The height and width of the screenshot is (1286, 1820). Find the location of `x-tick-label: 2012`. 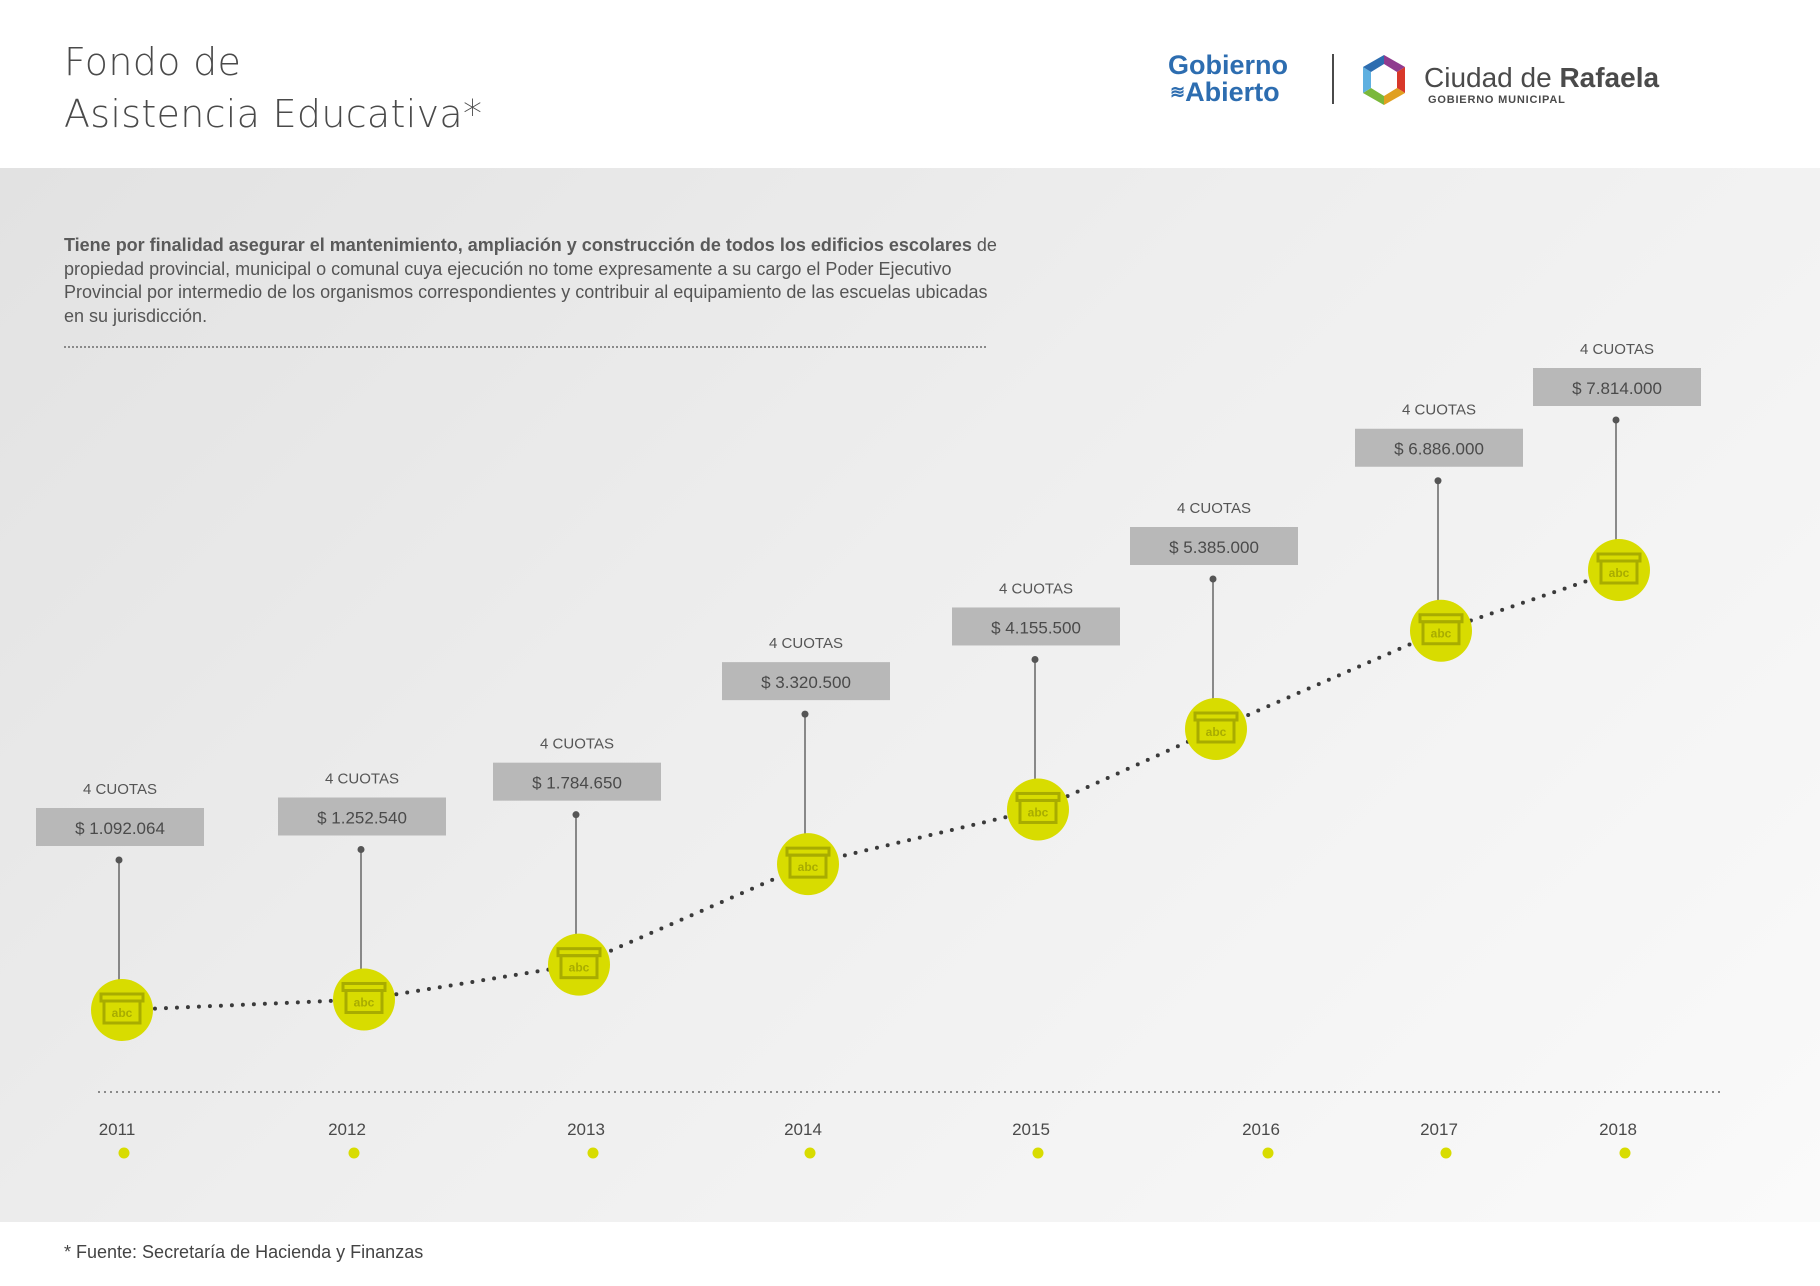

x-tick-label: 2012 is located at coordinates (347, 1129).